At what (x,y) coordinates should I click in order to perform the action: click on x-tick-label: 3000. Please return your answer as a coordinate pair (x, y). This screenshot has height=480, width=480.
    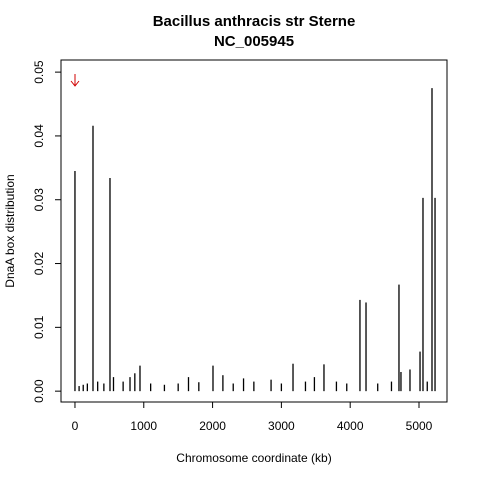
    Looking at the image, I should click on (281, 426).